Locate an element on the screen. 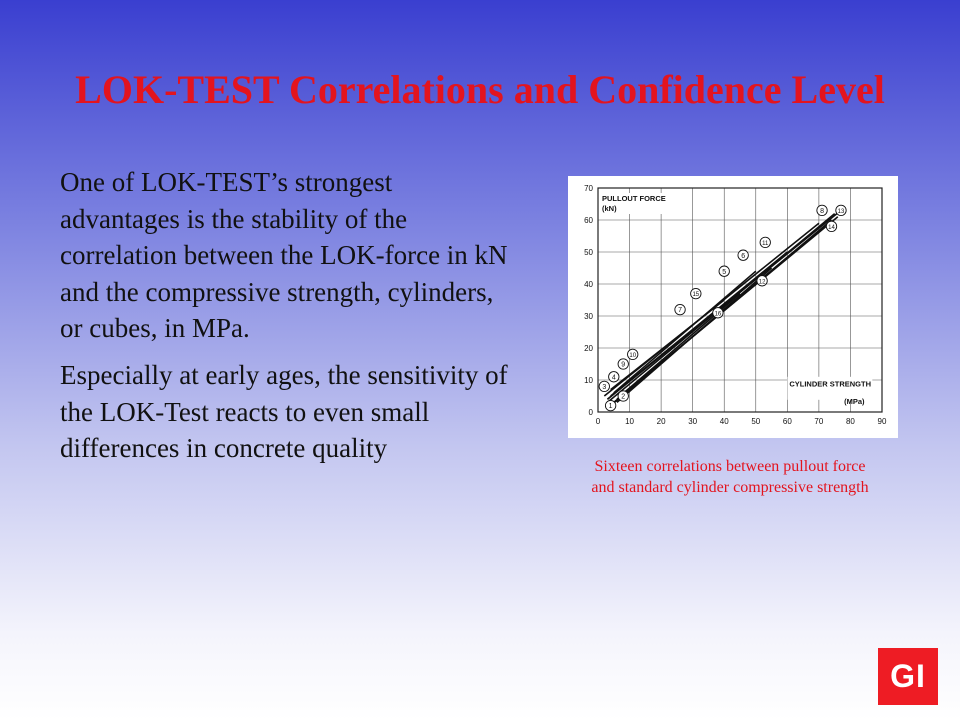 This screenshot has width=960, height=720. y-tick-label: 40 is located at coordinates (588, 284).